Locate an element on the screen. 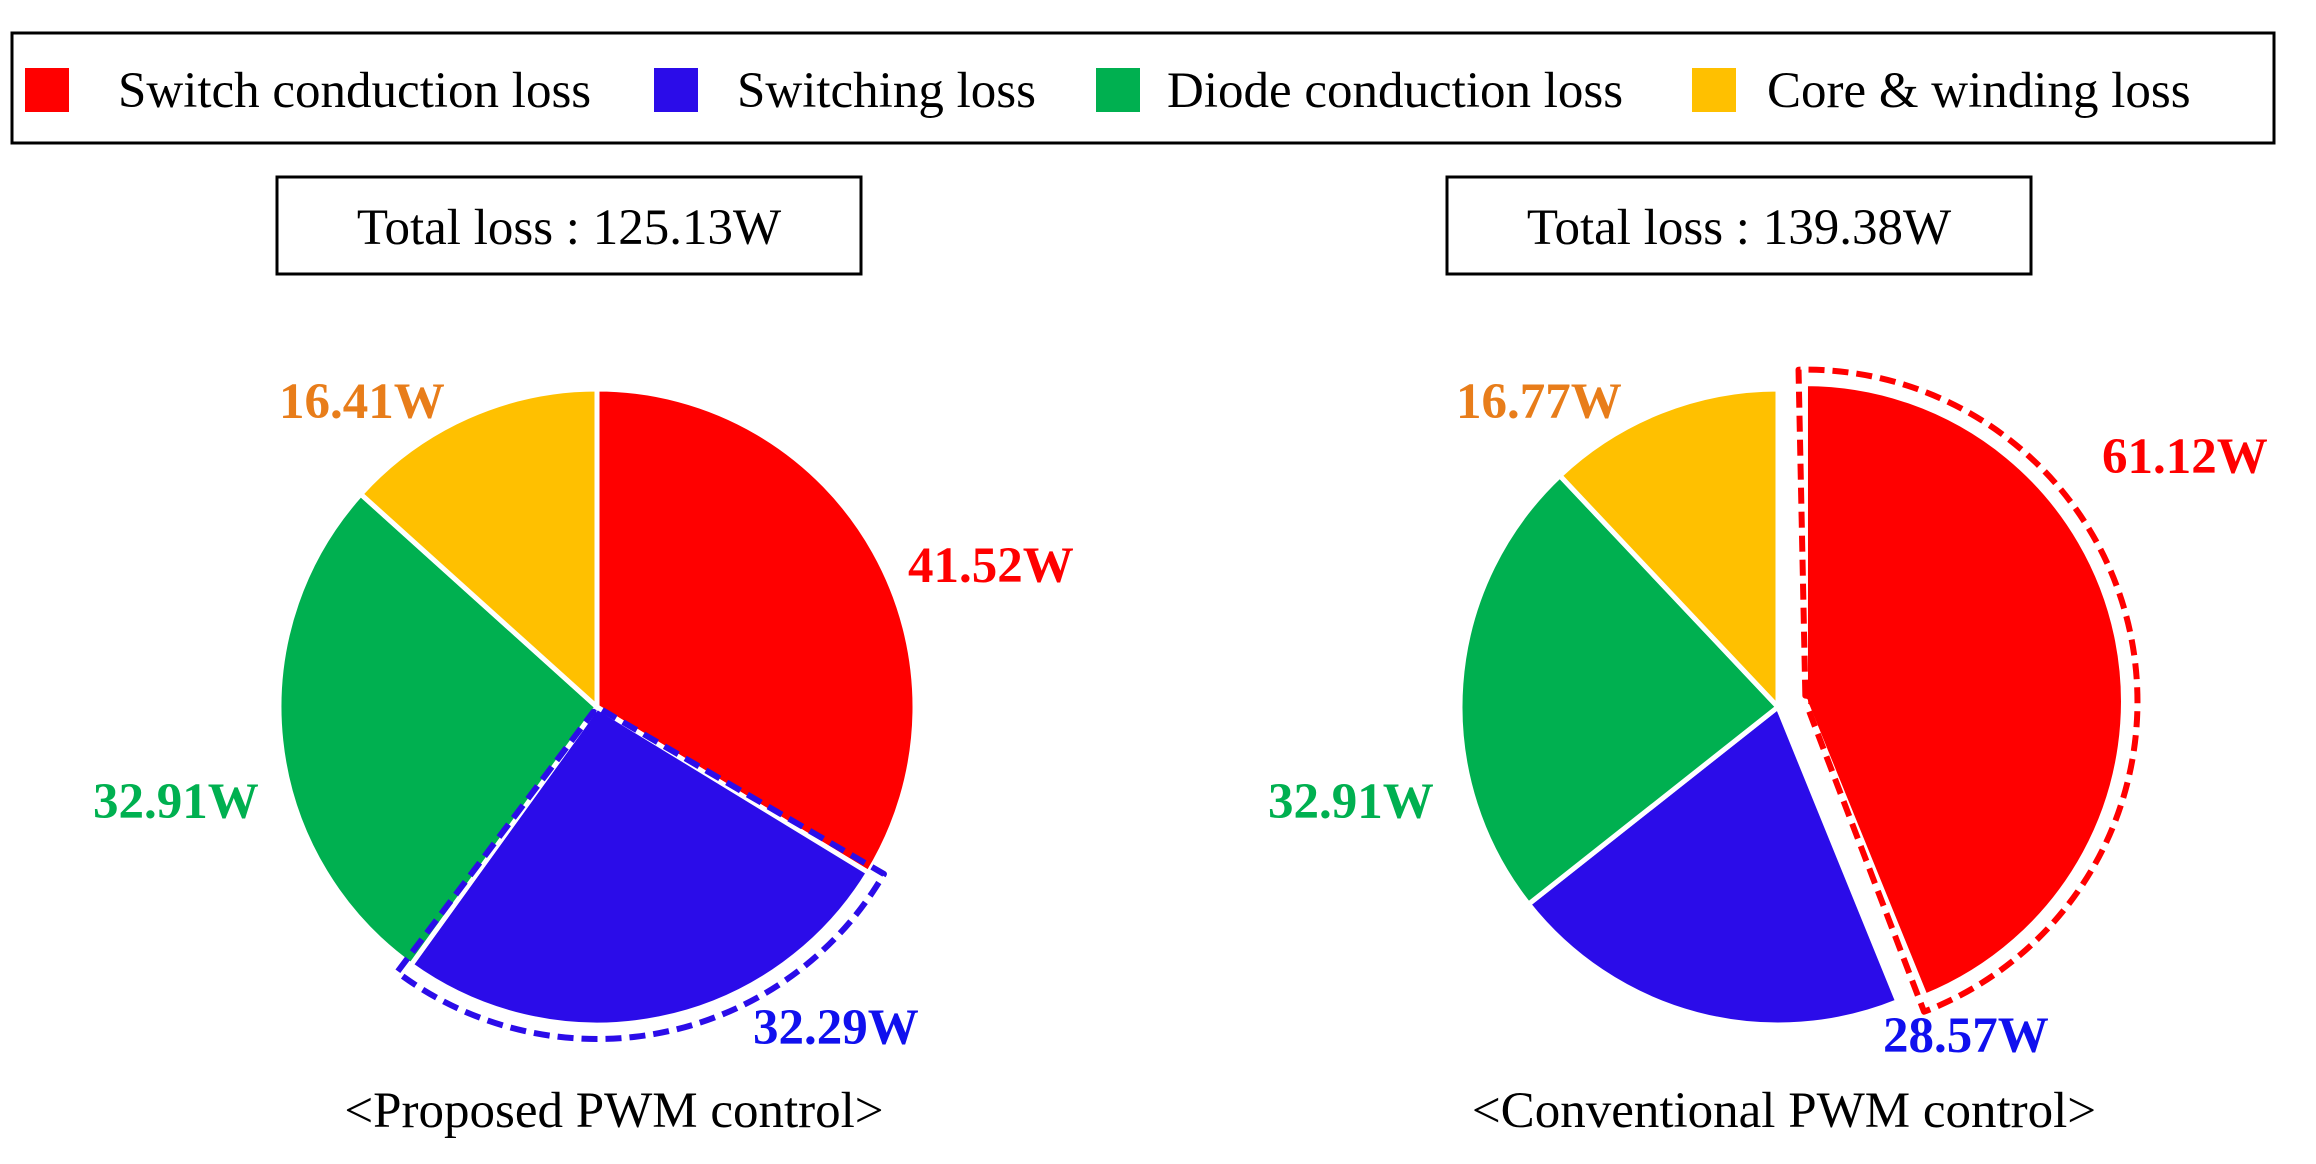  legend-label-diode-conduction: Diode conduction loss is located at coordinates (1395, 91).